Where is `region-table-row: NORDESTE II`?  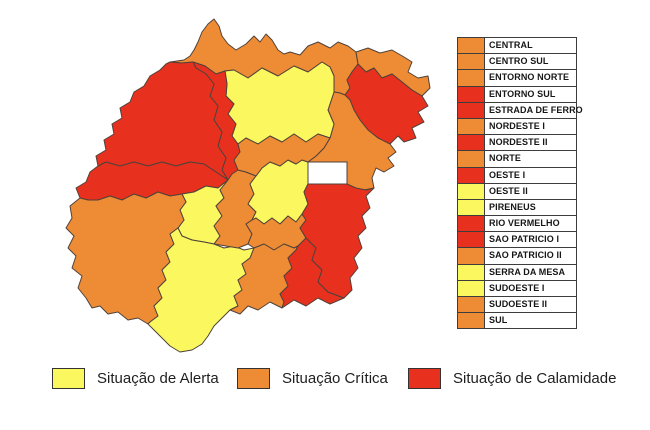 region-table-row: NORDESTE II is located at coordinates (517, 143).